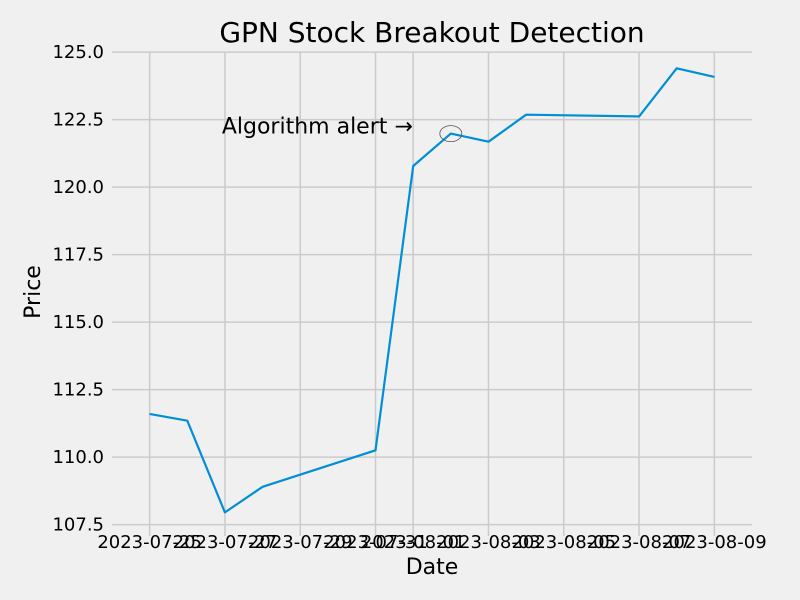 This screenshot has width=800, height=600. I want to click on x-tick-label: 2023-07-27, so click(225, 542).